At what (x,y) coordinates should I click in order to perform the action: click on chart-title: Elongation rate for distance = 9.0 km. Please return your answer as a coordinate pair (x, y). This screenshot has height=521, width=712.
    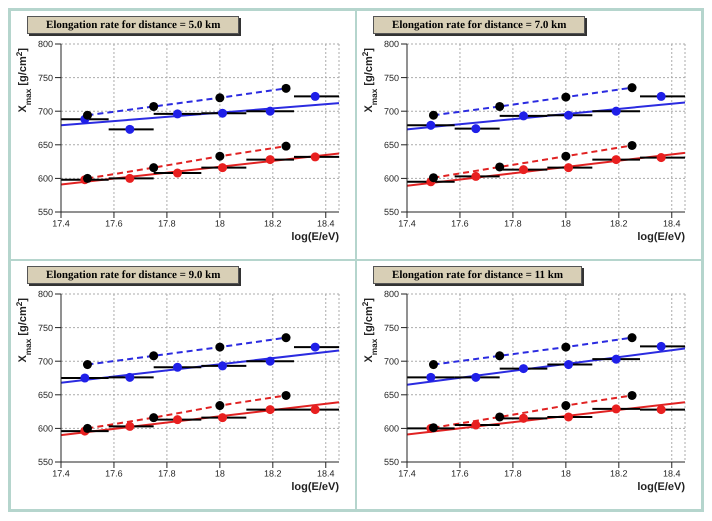
    Looking at the image, I should click on (133, 275).